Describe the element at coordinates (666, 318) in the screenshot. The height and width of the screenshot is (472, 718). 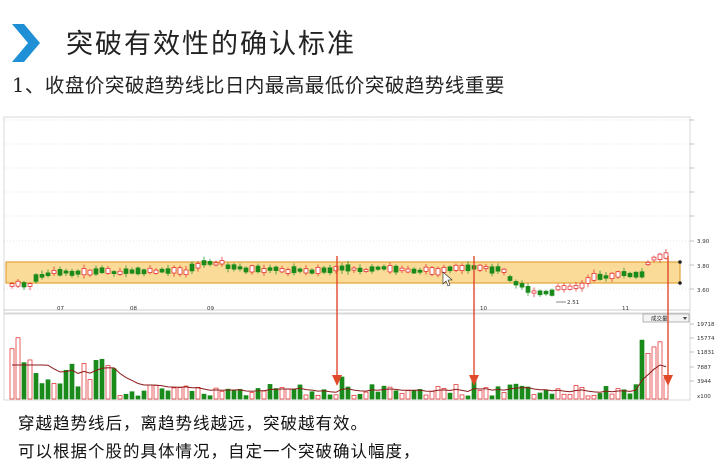
I see `volume-type-button: 成交量` at that location.